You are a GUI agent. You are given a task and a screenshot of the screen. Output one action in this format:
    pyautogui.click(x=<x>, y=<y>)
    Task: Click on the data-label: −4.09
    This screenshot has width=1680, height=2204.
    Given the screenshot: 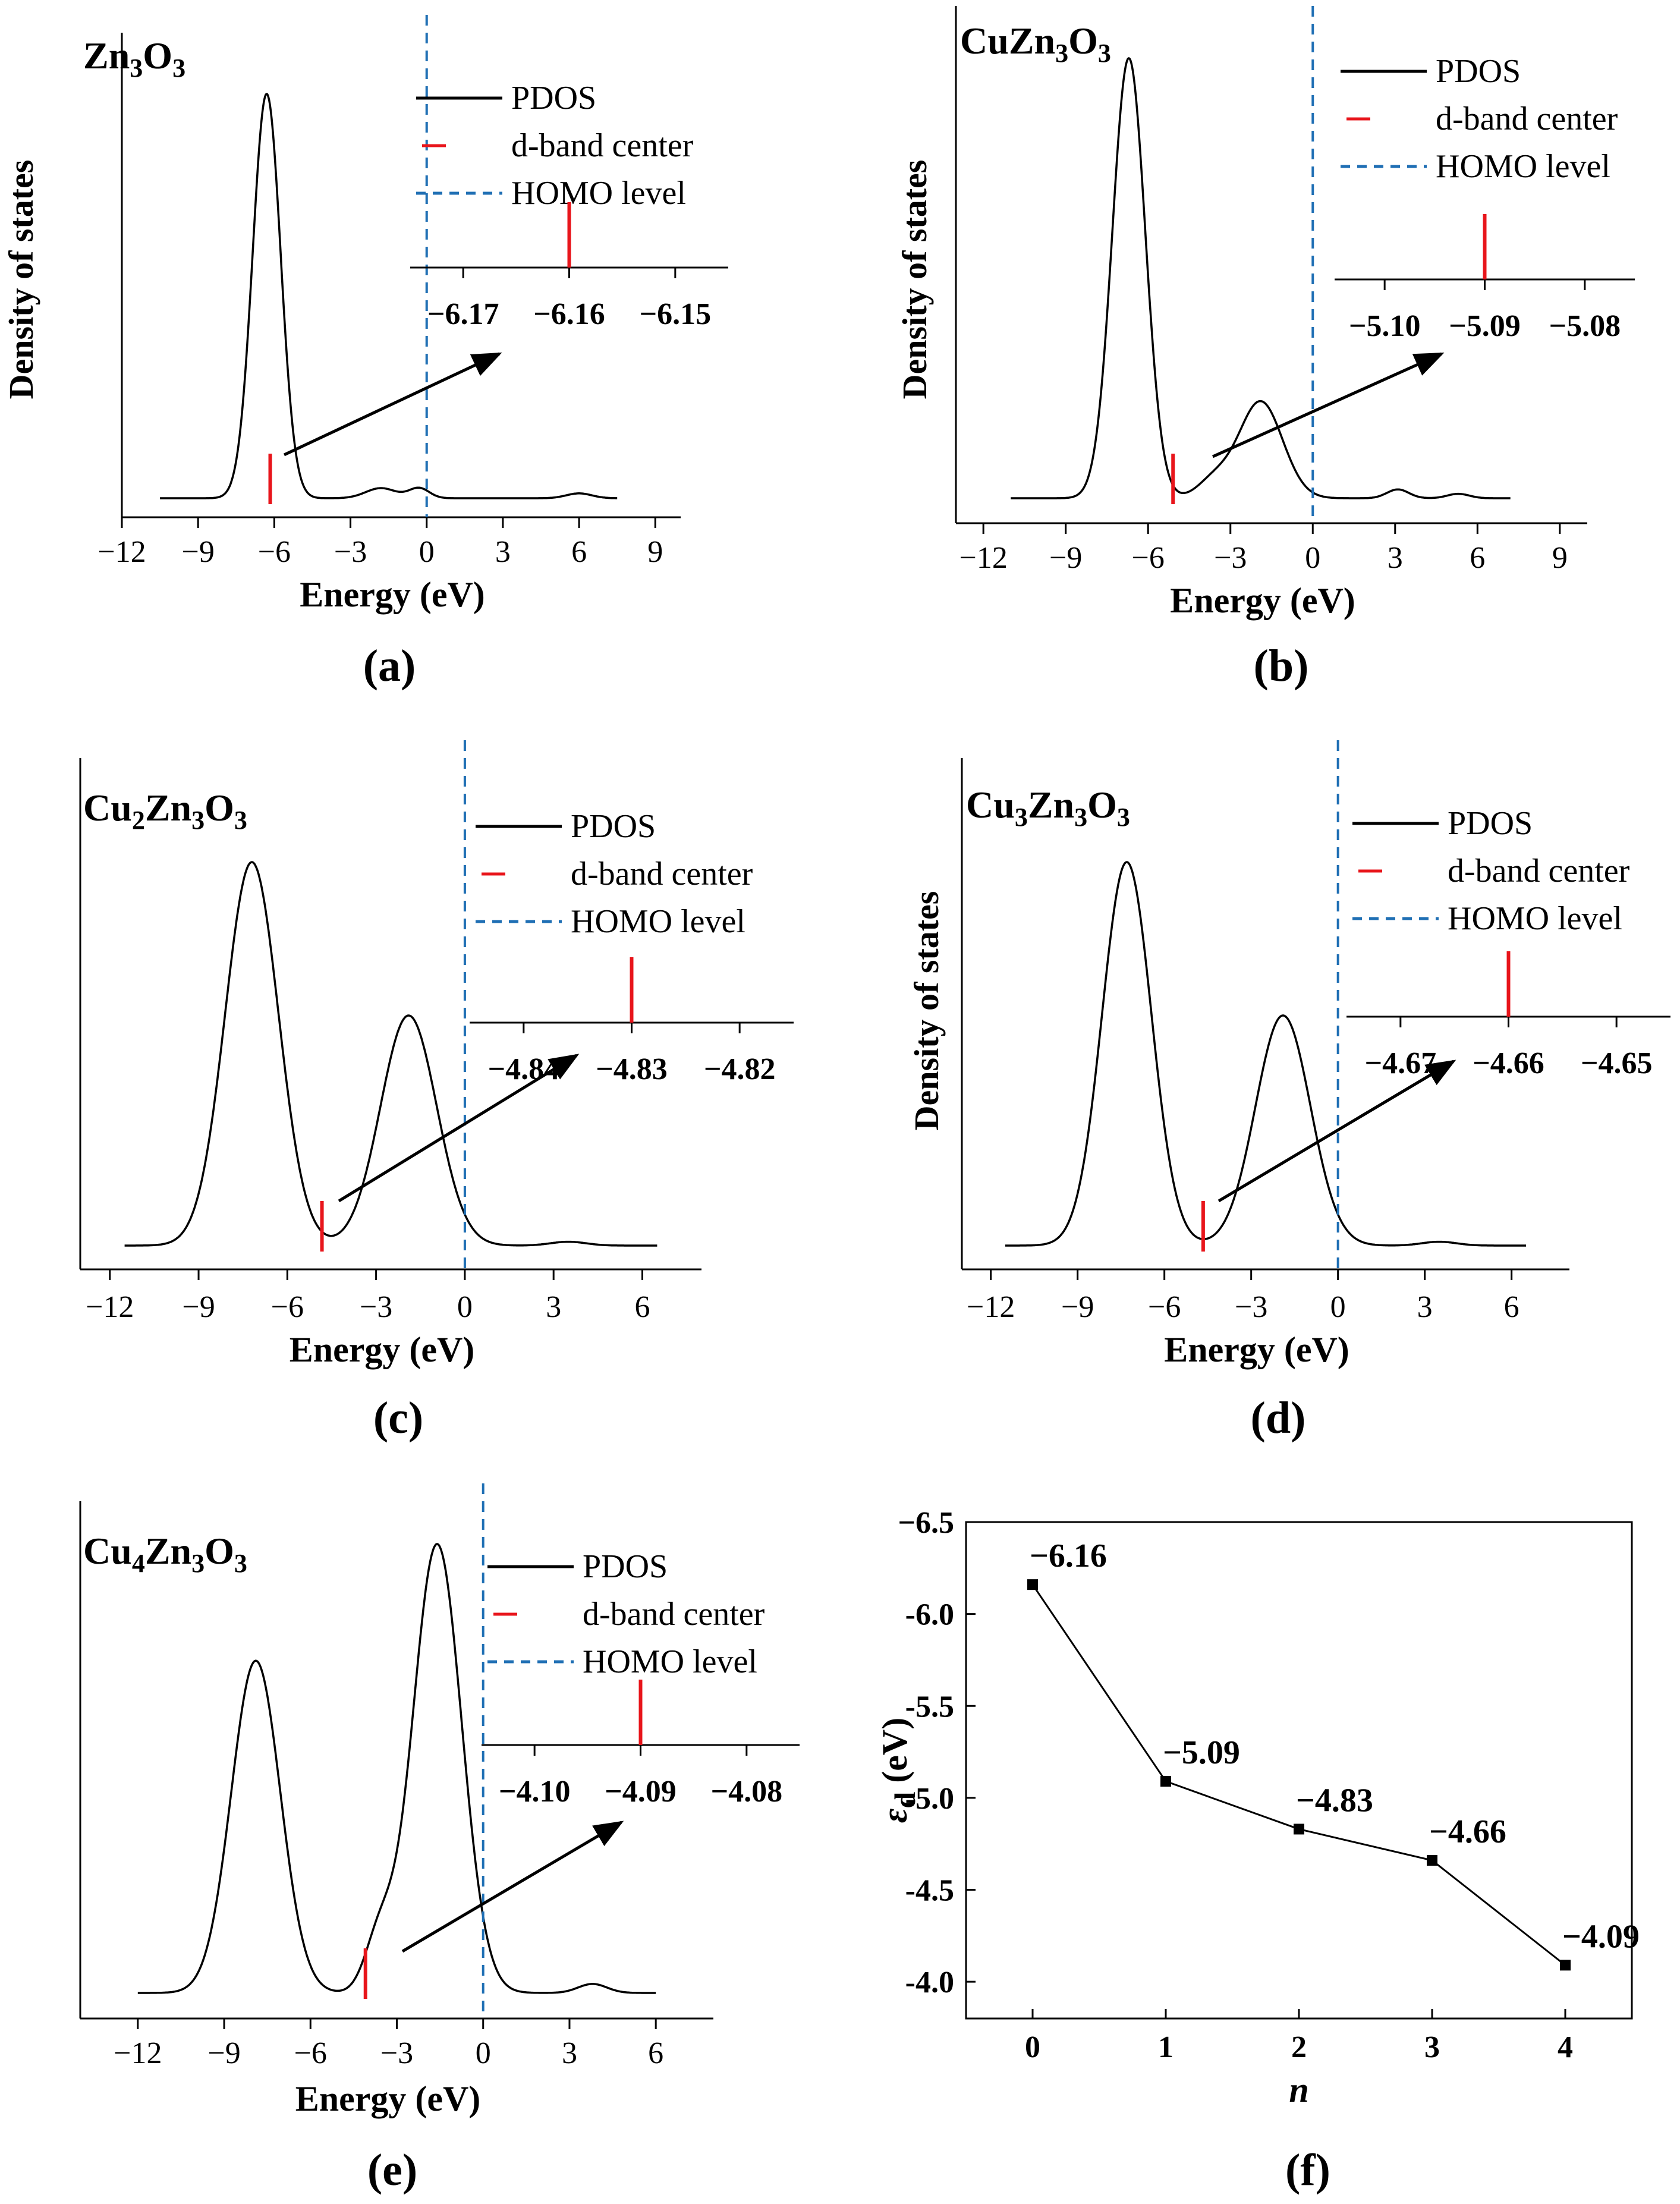 What is the action you would take?
    pyautogui.click(x=1601, y=1936)
    